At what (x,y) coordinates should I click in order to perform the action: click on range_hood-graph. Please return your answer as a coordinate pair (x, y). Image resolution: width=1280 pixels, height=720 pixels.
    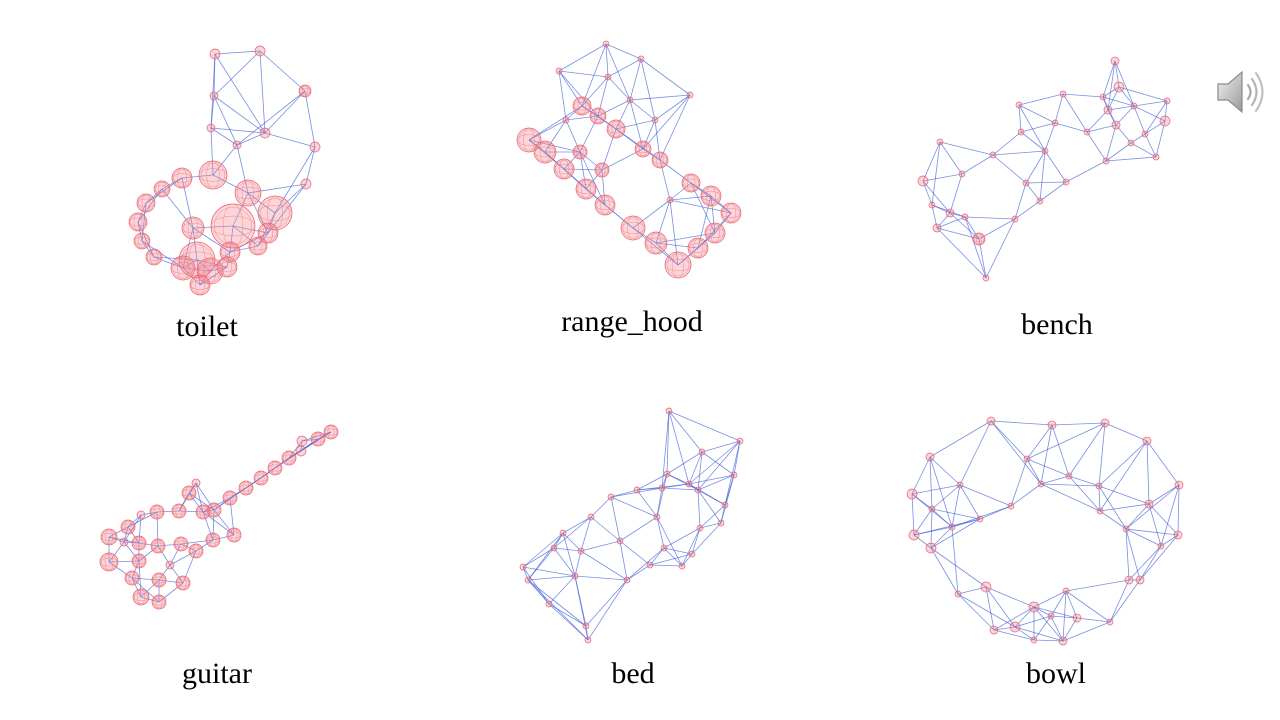
    Looking at the image, I should click on (629, 159).